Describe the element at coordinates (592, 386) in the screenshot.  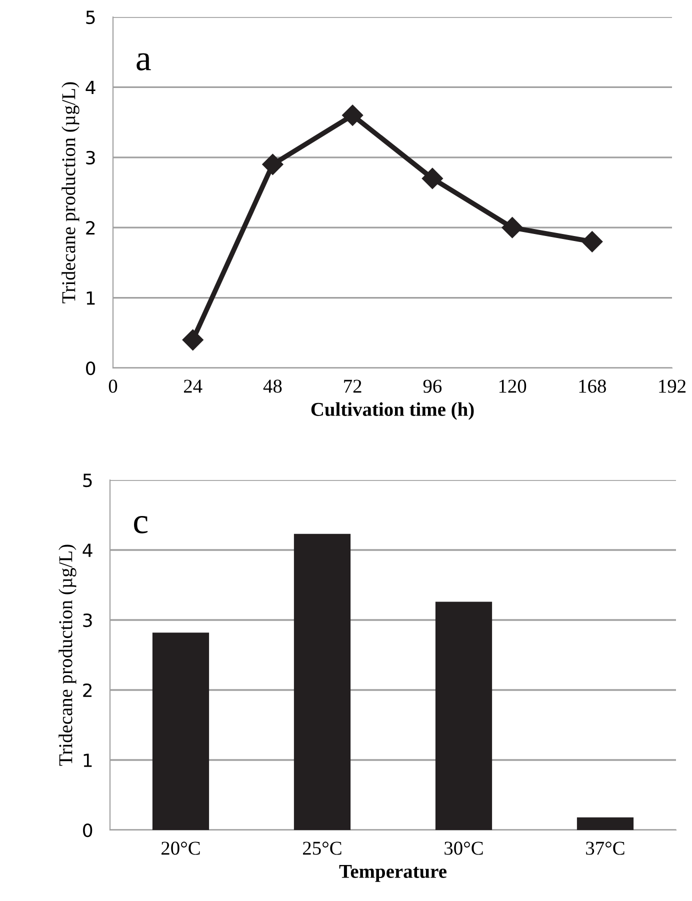
I see `x-tick-label: 168` at that location.